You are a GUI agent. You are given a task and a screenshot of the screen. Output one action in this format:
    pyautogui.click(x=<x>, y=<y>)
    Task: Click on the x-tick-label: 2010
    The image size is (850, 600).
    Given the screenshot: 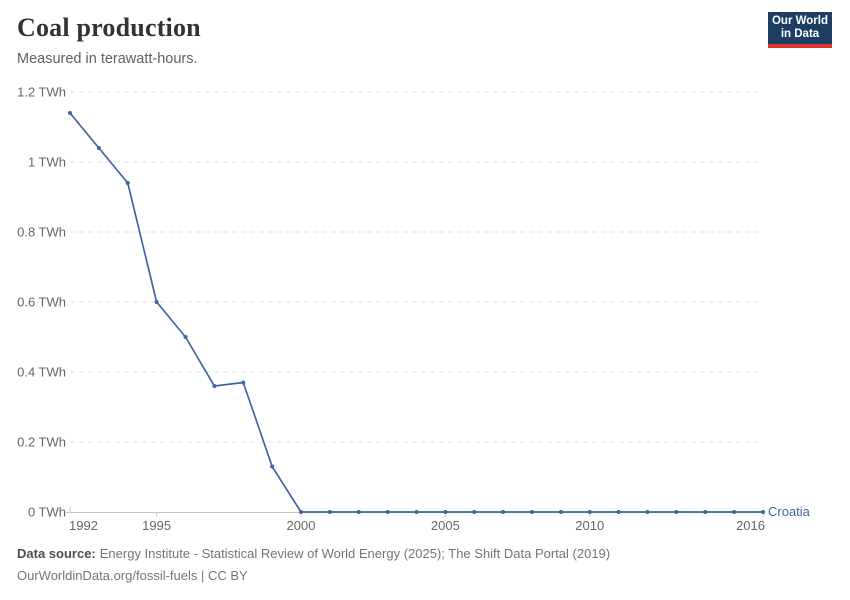 What is the action you would take?
    pyautogui.click(x=589, y=525)
    